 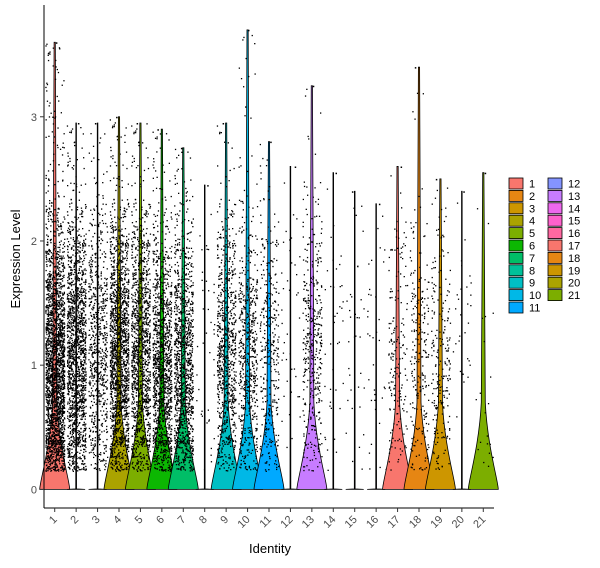 I want to click on legend-label: 20, so click(x=574, y=284).